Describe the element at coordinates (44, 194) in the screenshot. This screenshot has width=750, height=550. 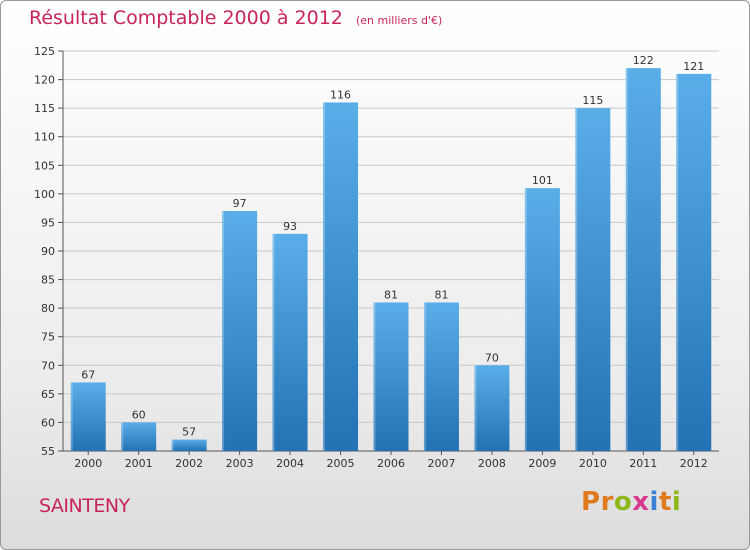
I see `y-tick-label: 100` at that location.